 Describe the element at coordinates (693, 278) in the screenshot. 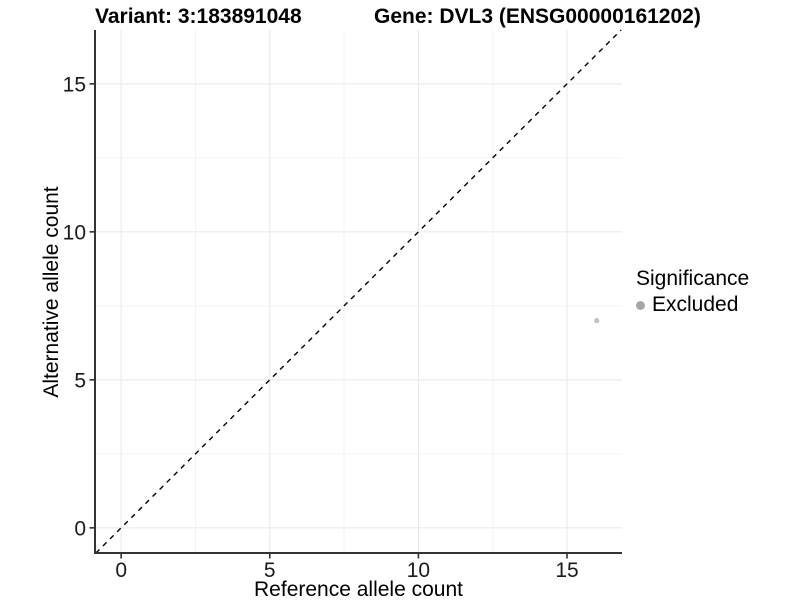

I see `legend-title: Significance` at that location.